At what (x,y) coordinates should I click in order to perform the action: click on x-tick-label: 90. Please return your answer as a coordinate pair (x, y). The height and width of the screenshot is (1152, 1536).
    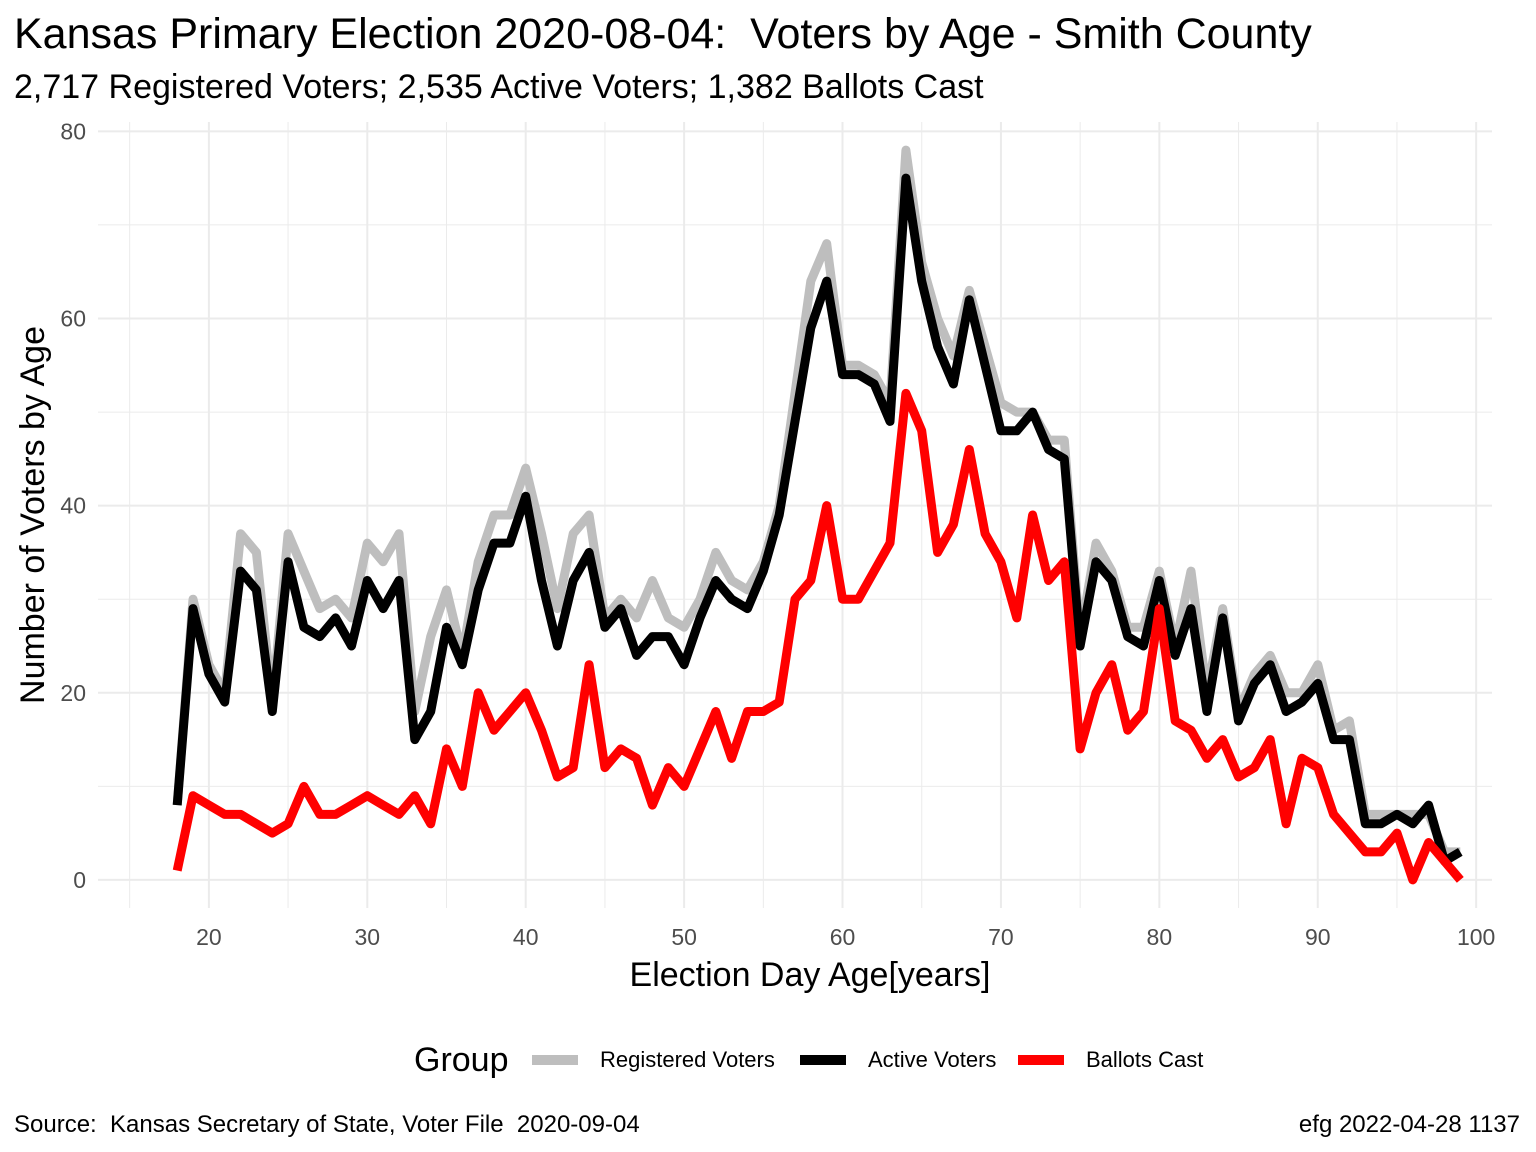
    Looking at the image, I should click on (1318, 937).